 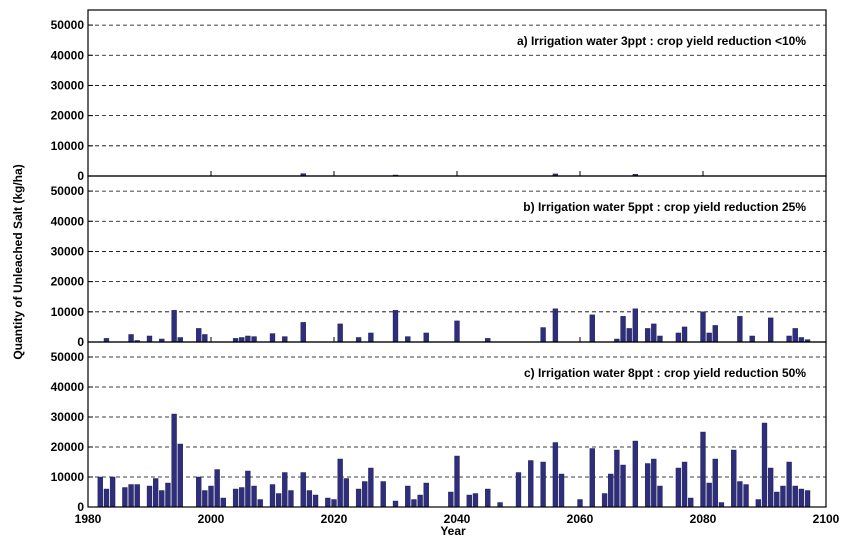 I want to click on y-tick-label: 30000, so click(x=68, y=251).